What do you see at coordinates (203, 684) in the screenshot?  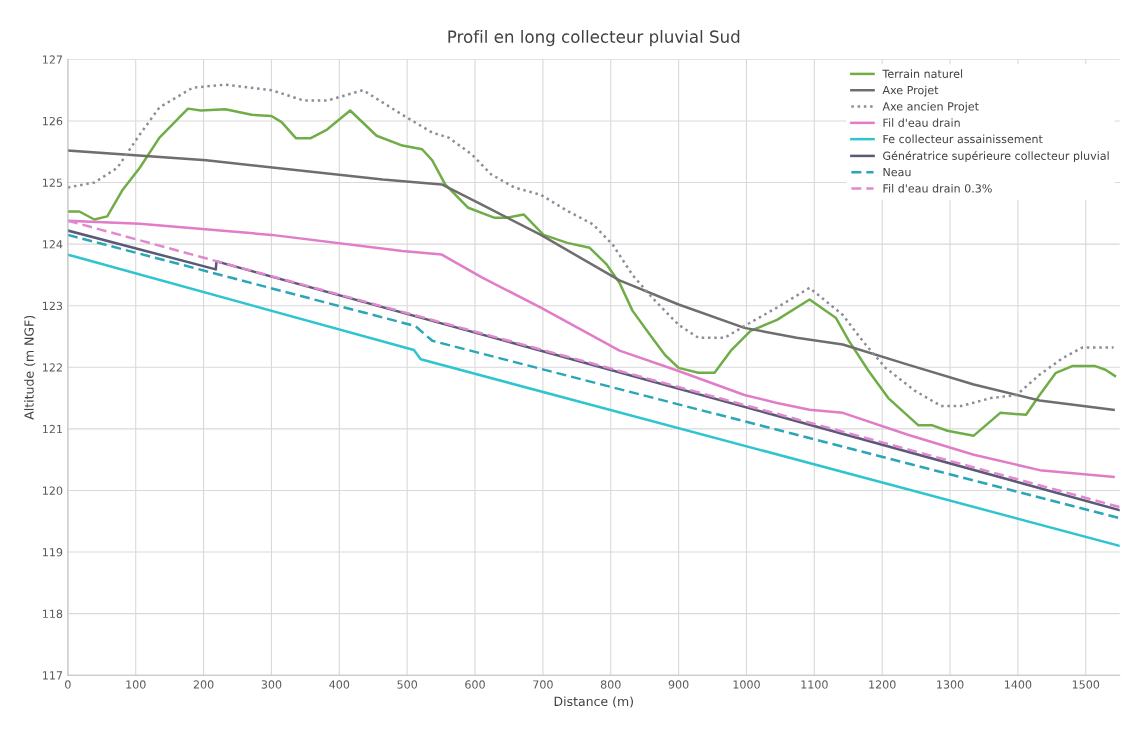 I see `x-tick-label: 200` at bounding box center [203, 684].